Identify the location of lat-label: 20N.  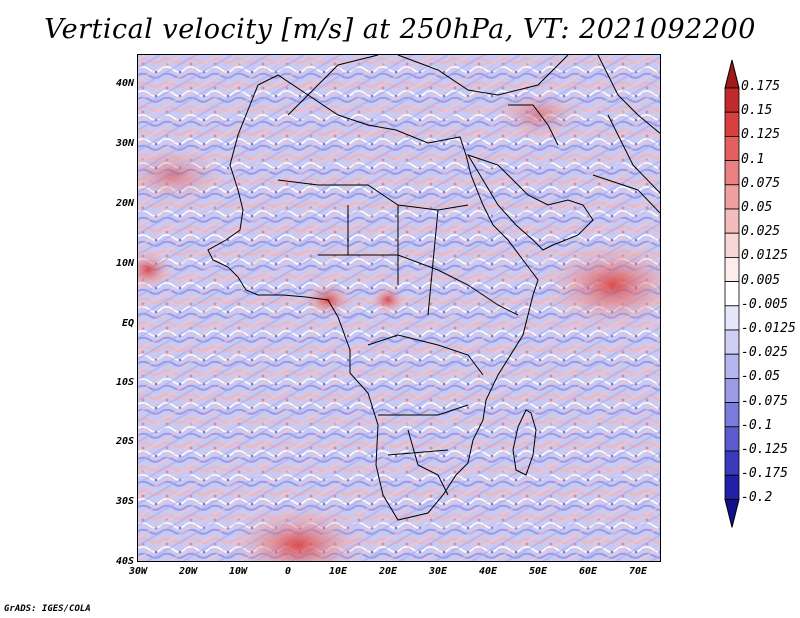
(124, 203).